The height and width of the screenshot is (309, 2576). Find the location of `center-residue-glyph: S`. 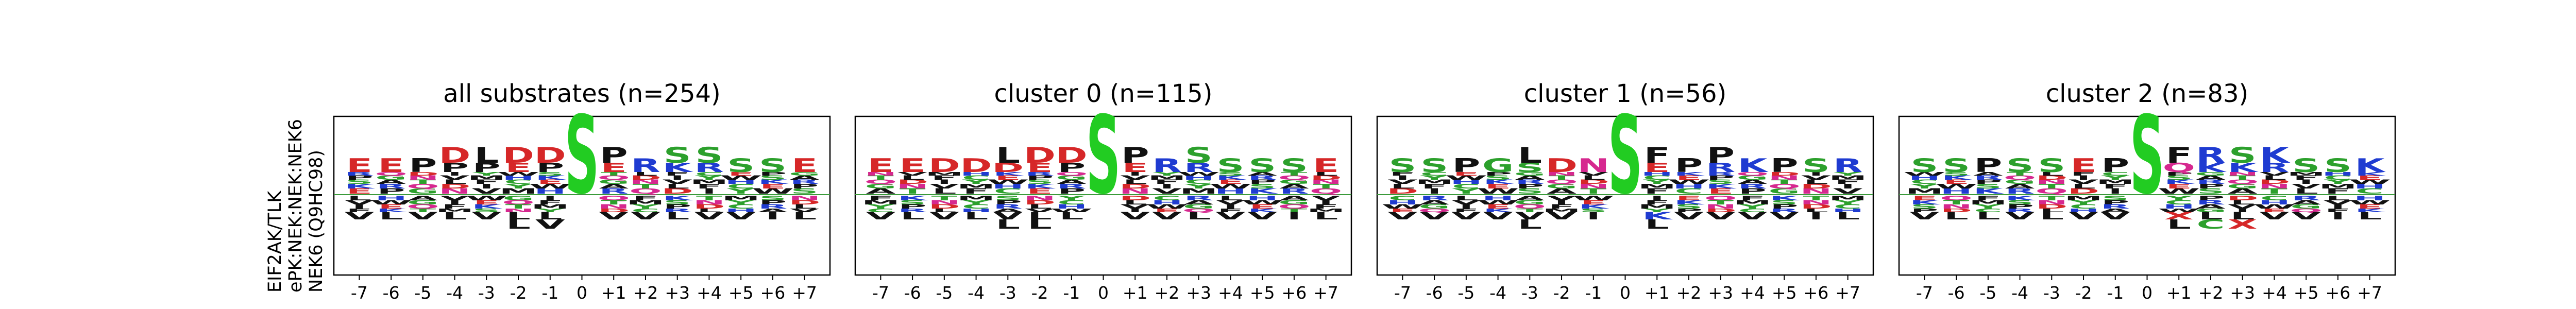

center-residue-glyph: S is located at coordinates (1103, 156).